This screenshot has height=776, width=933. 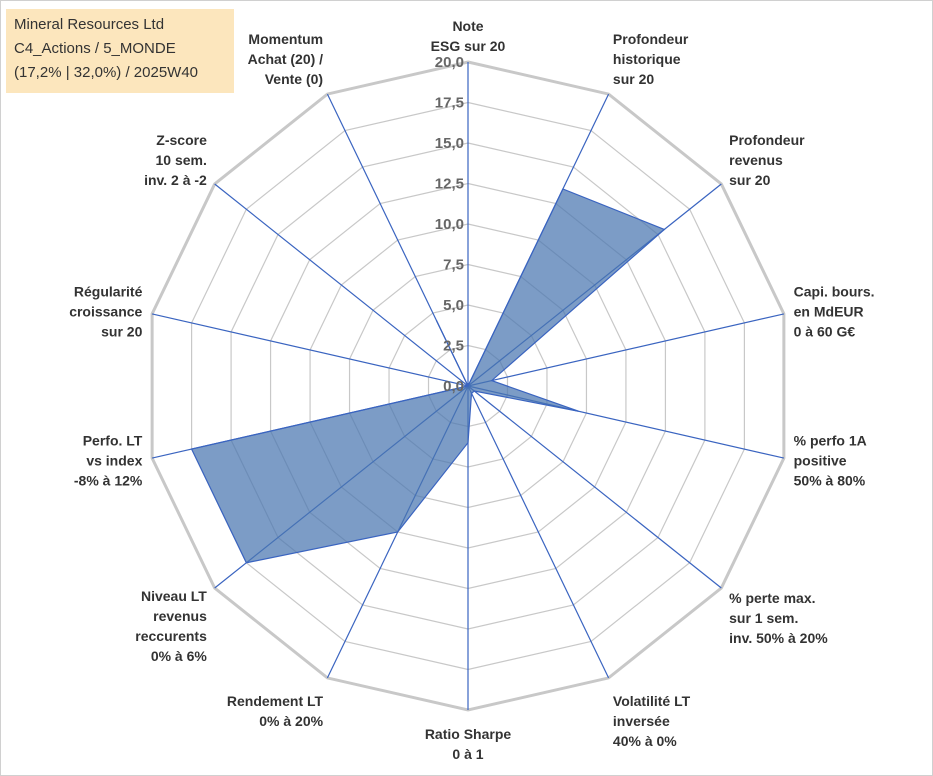 I want to click on category-label-line: -8% à 12%, so click(x=108, y=480).